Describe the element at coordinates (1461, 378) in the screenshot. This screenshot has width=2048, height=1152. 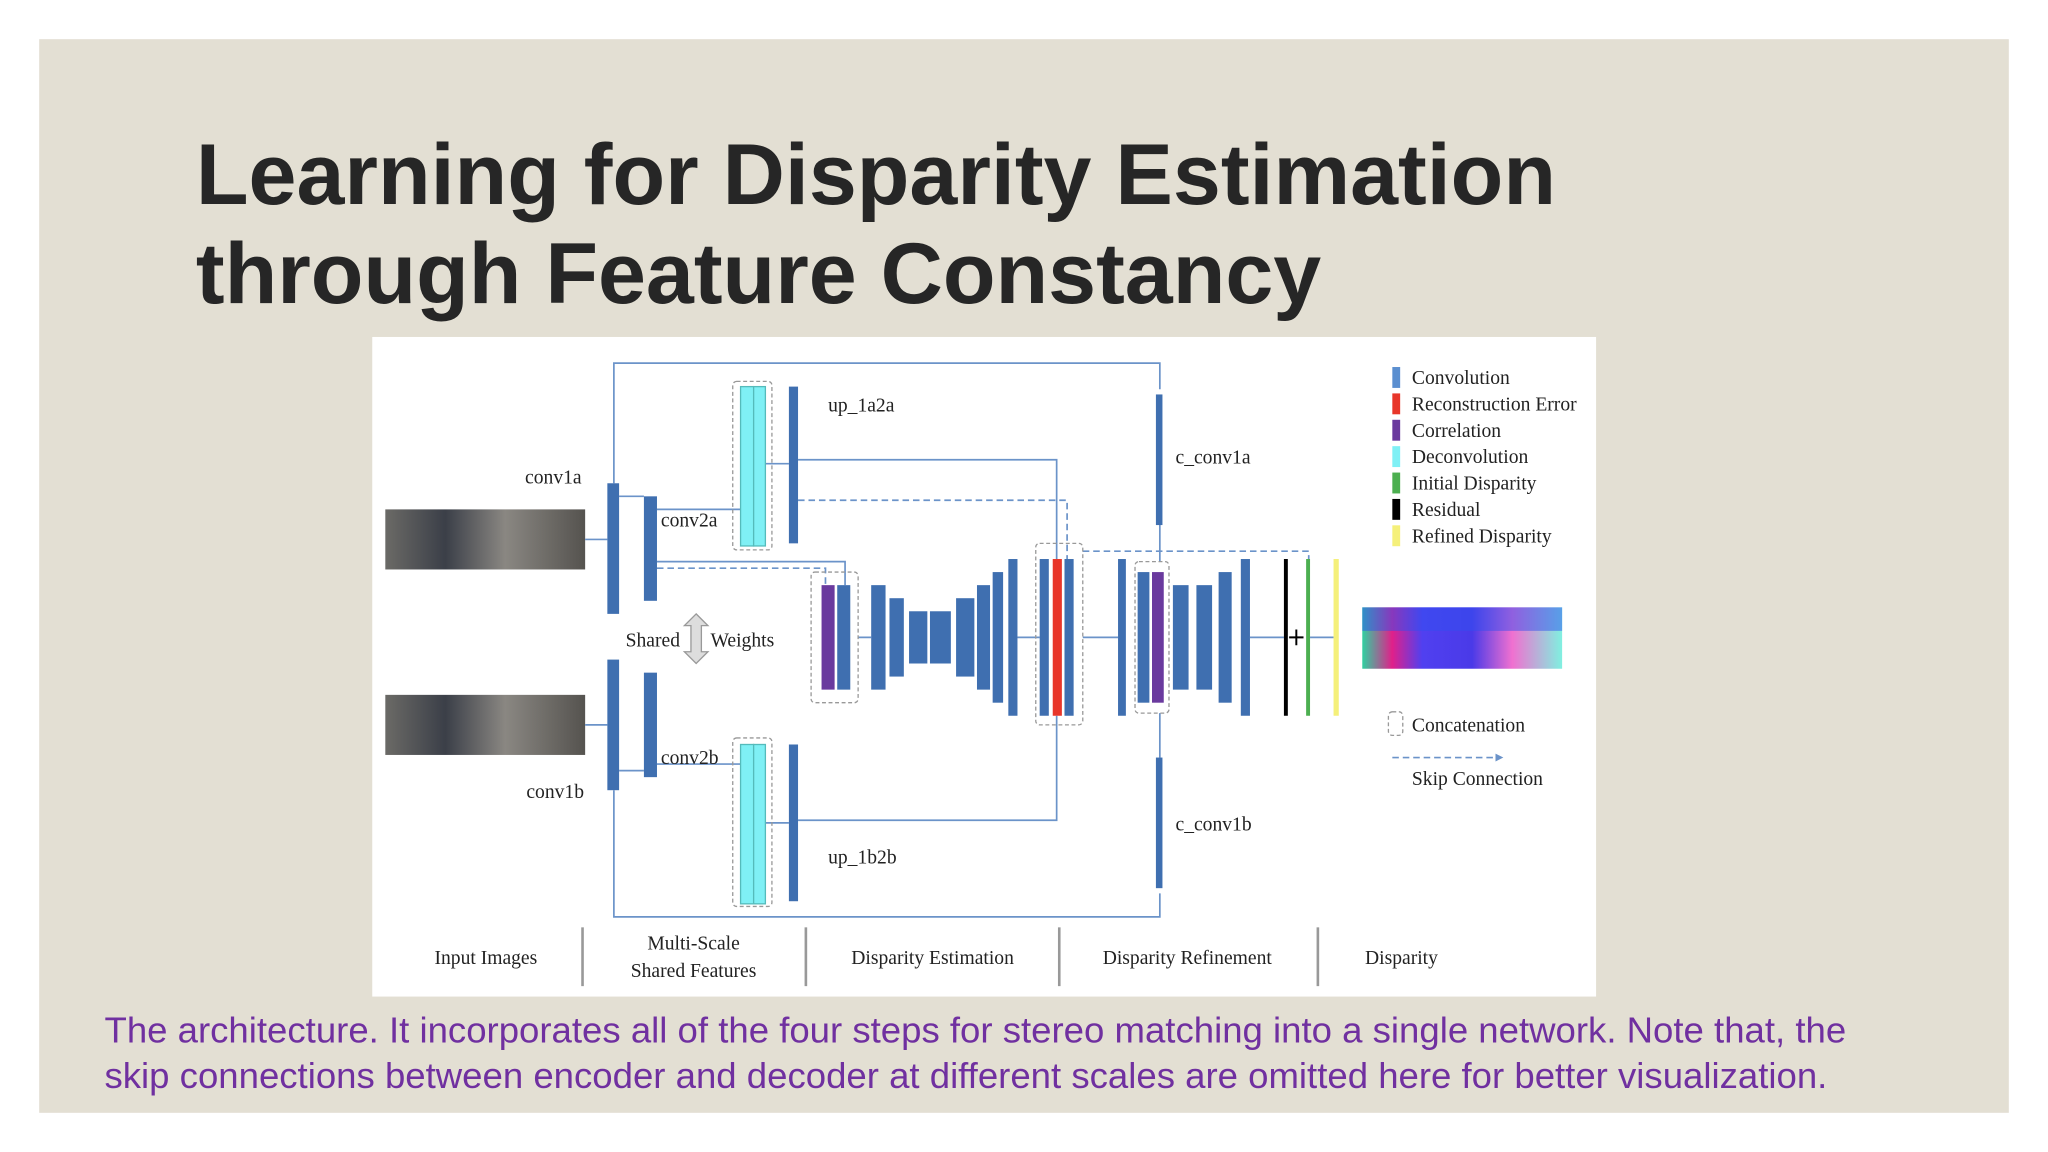
I see `legend-label: Convolution` at that location.